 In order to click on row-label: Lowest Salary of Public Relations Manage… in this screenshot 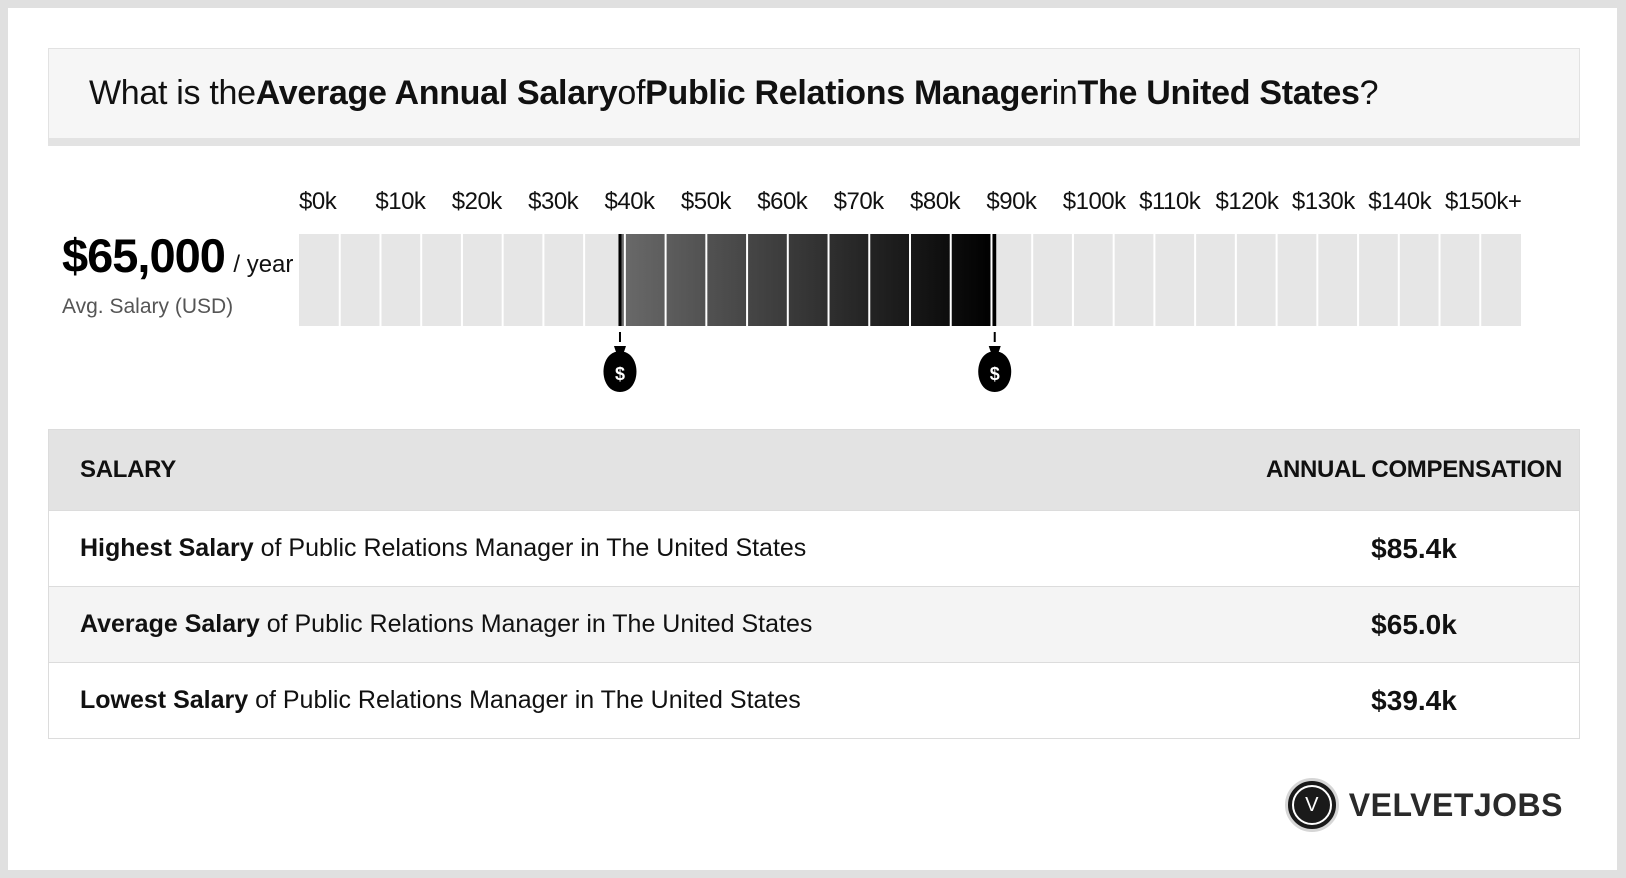, I will do `click(649, 700)`.